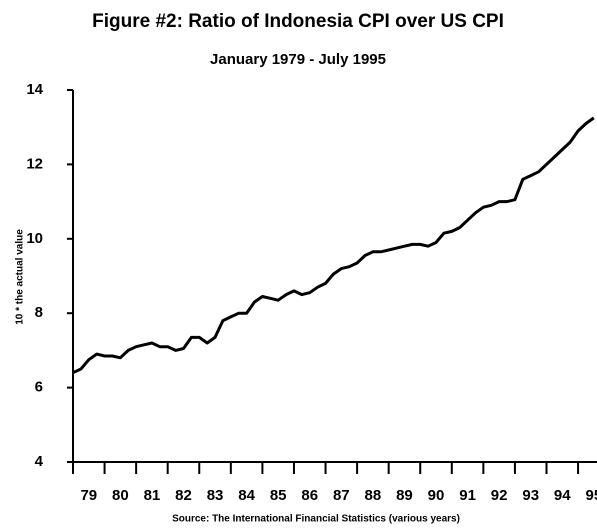 This screenshot has width=597, height=530. Describe the element at coordinates (39, 312) in the screenshot. I see `y-tick-label: 8` at that location.